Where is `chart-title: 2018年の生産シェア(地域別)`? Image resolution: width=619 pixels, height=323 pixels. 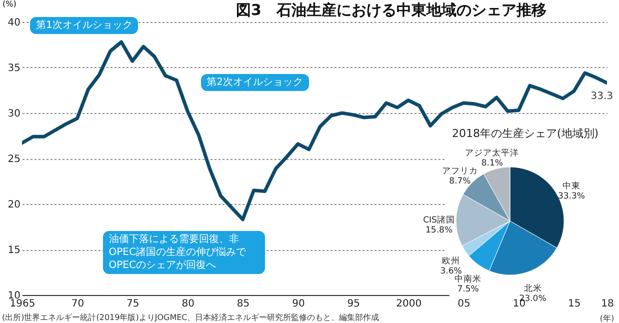 chart-title: 2018年の生産シェア(地域別) is located at coordinates (525, 133).